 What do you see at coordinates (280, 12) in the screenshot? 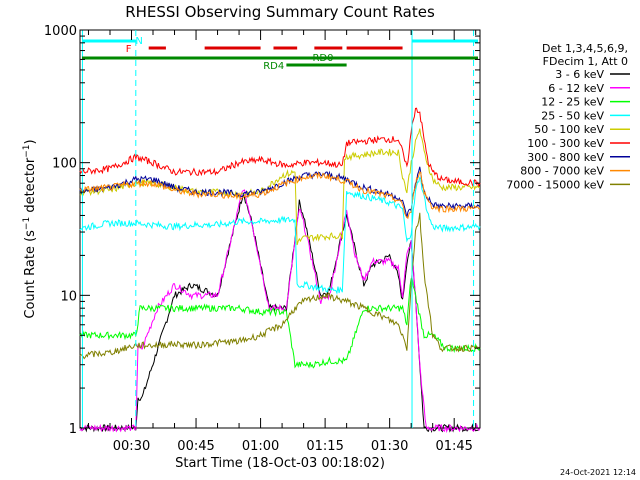
I see `chart-title: RHESSI Observing Summary Count Rates` at bounding box center [280, 12].